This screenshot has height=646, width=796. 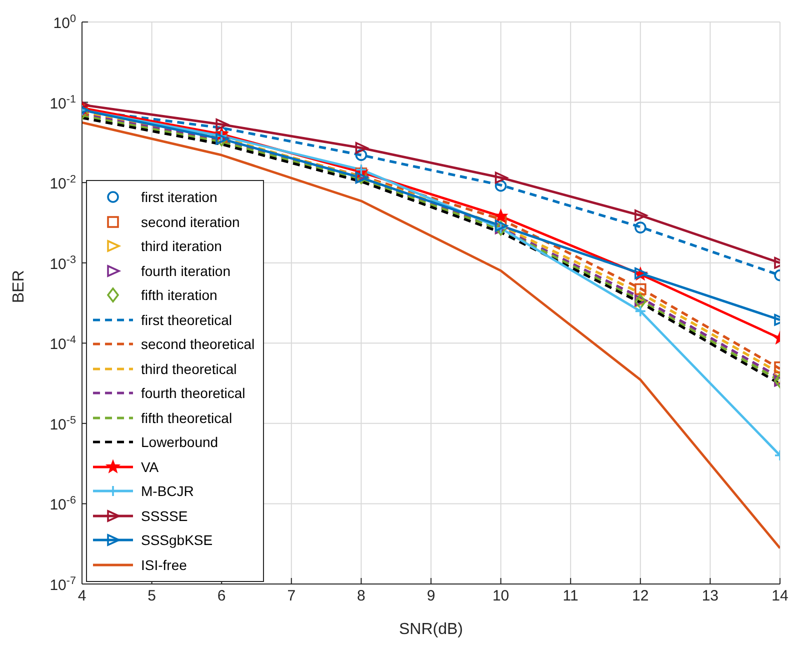 What do you see at coordinates (361, 596) in the screenshot?
I see `x-tick-label: 8` at bounding box center [361, 596].